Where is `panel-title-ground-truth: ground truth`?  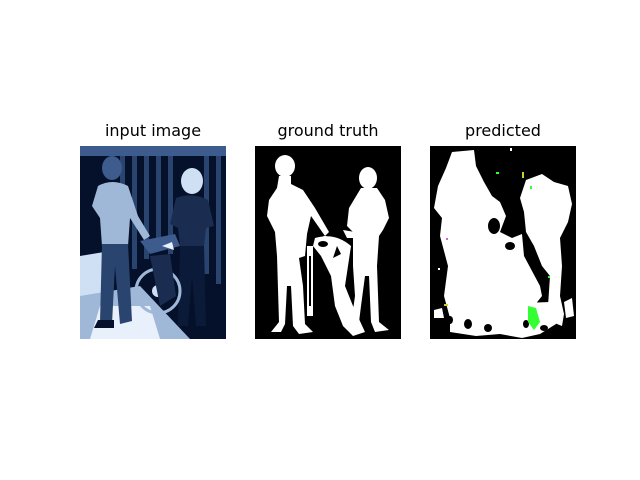 panel-title-ground-truth: ground truth is located at coordinates (328, 130).